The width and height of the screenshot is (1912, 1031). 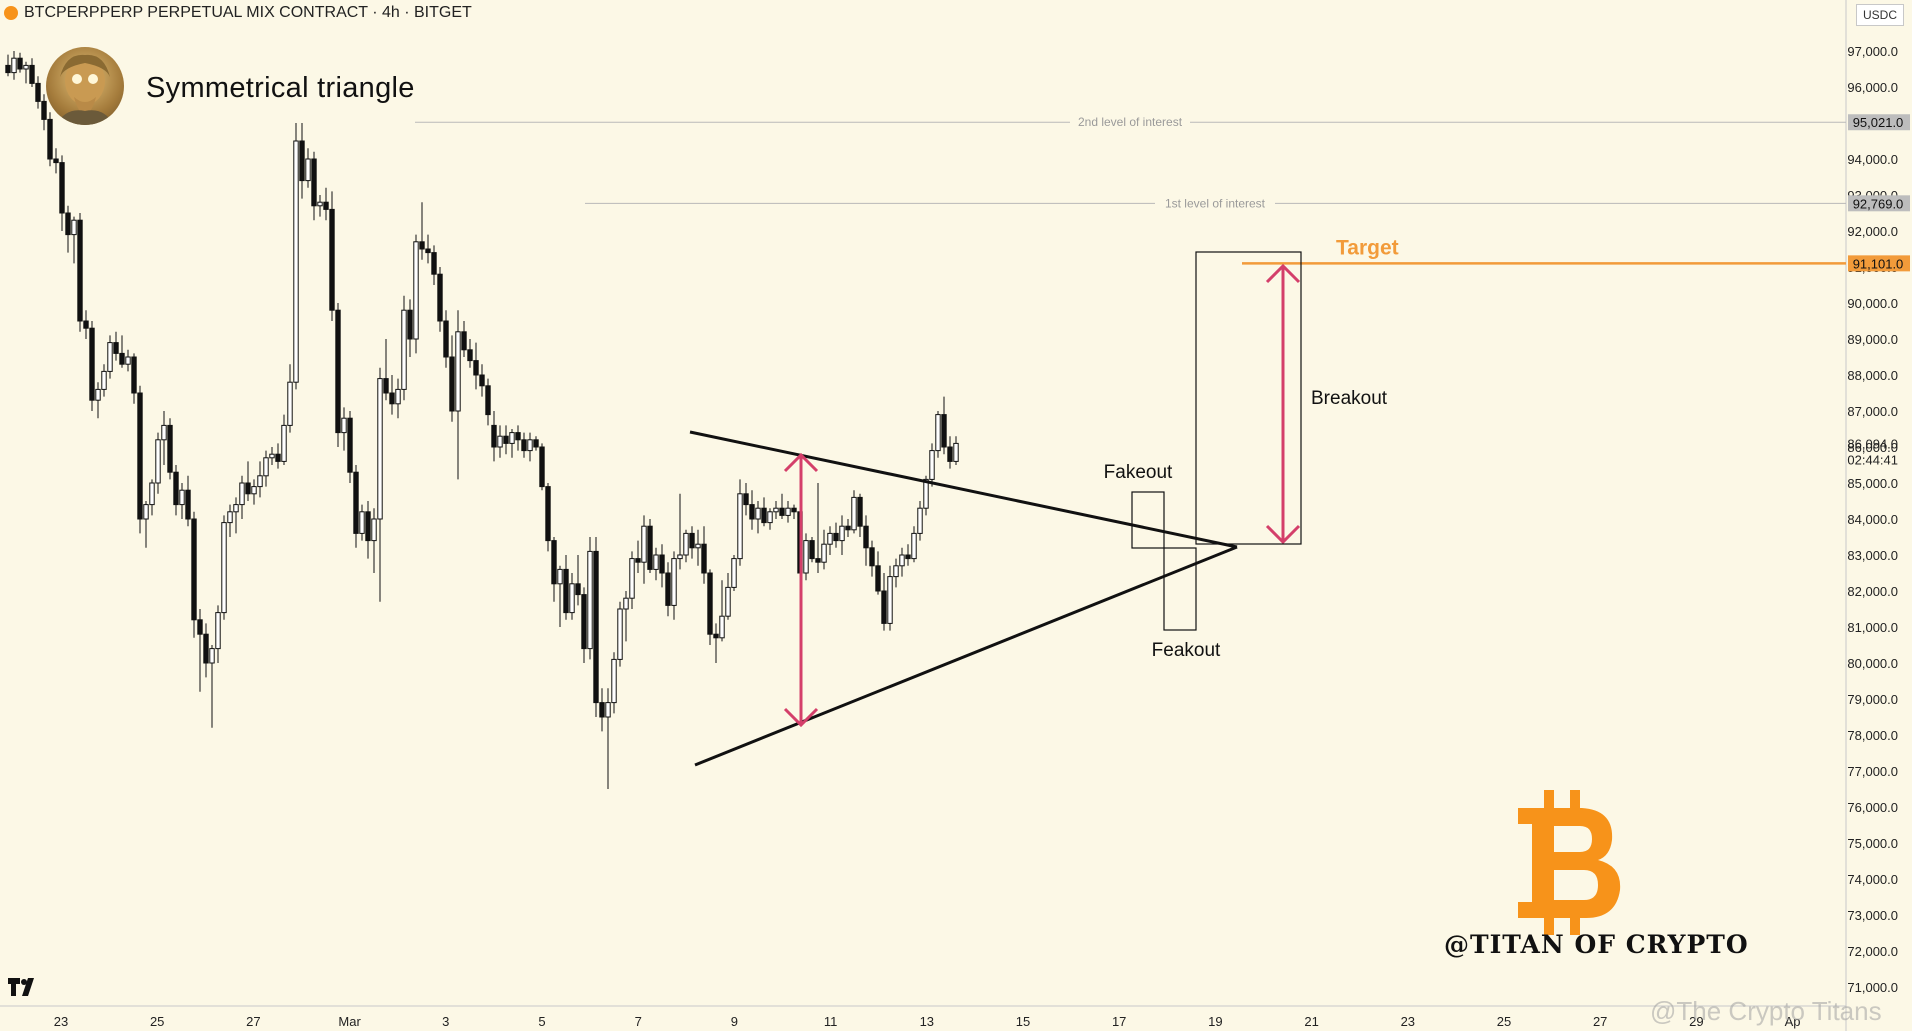 What do you see at coordinates (1872, 699) in the screenshot?
I see `y-tick-label: 79,000.0` at bounding box center [1872, 699].